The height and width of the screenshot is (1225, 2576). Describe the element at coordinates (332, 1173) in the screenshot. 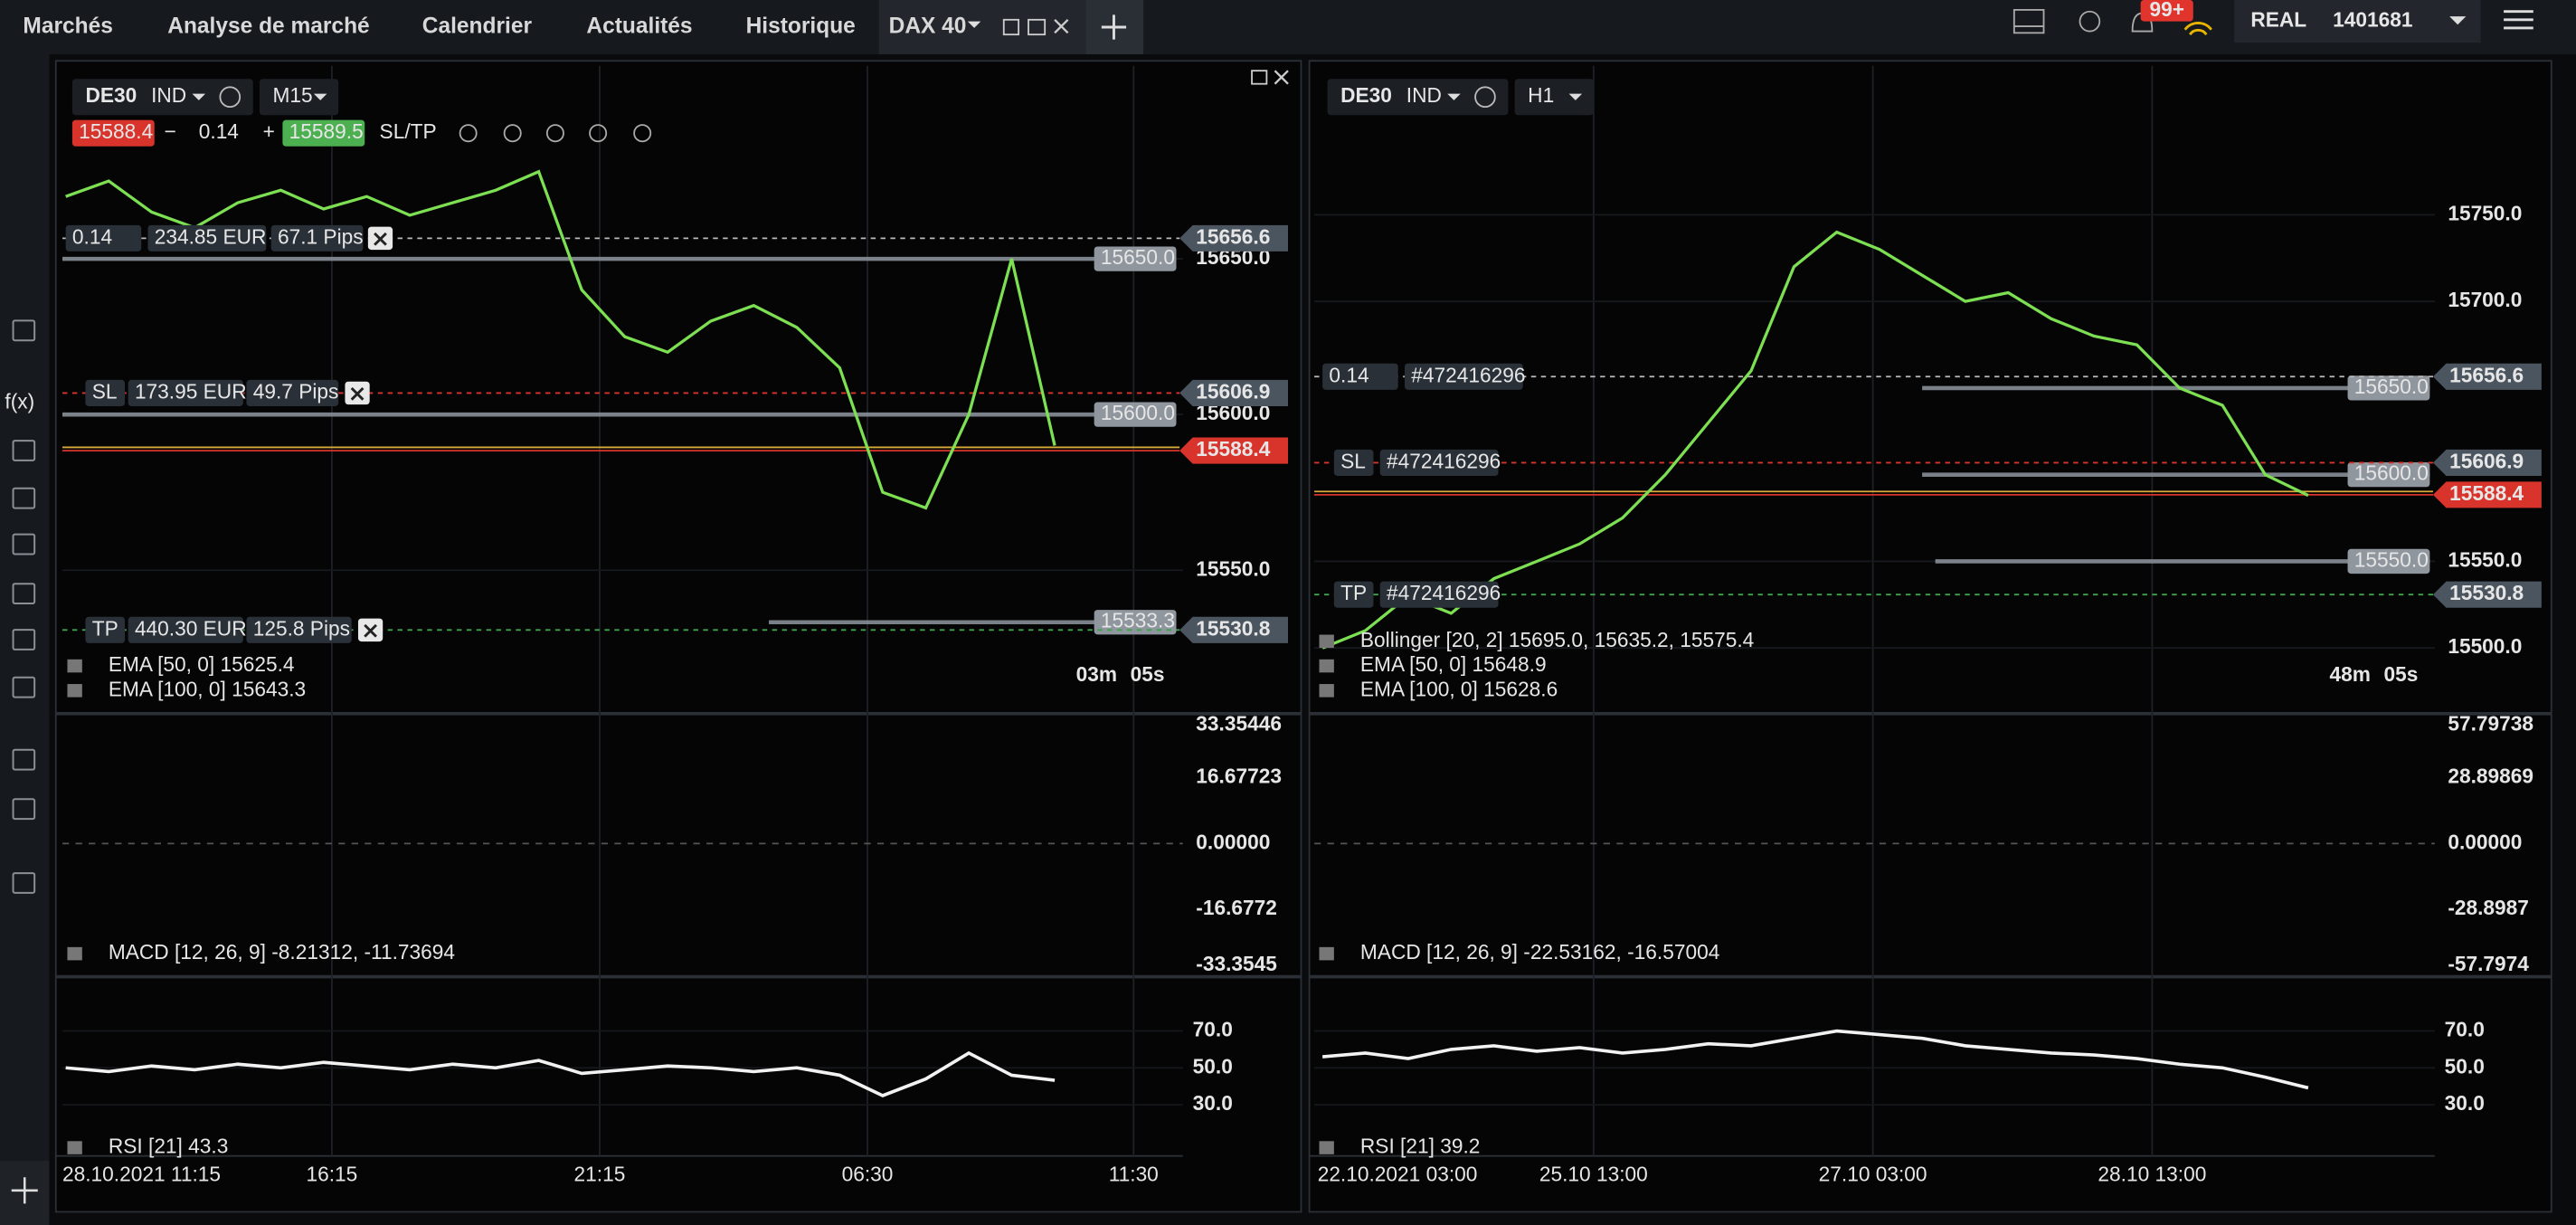

I see `time-label: 16:15` at that location.